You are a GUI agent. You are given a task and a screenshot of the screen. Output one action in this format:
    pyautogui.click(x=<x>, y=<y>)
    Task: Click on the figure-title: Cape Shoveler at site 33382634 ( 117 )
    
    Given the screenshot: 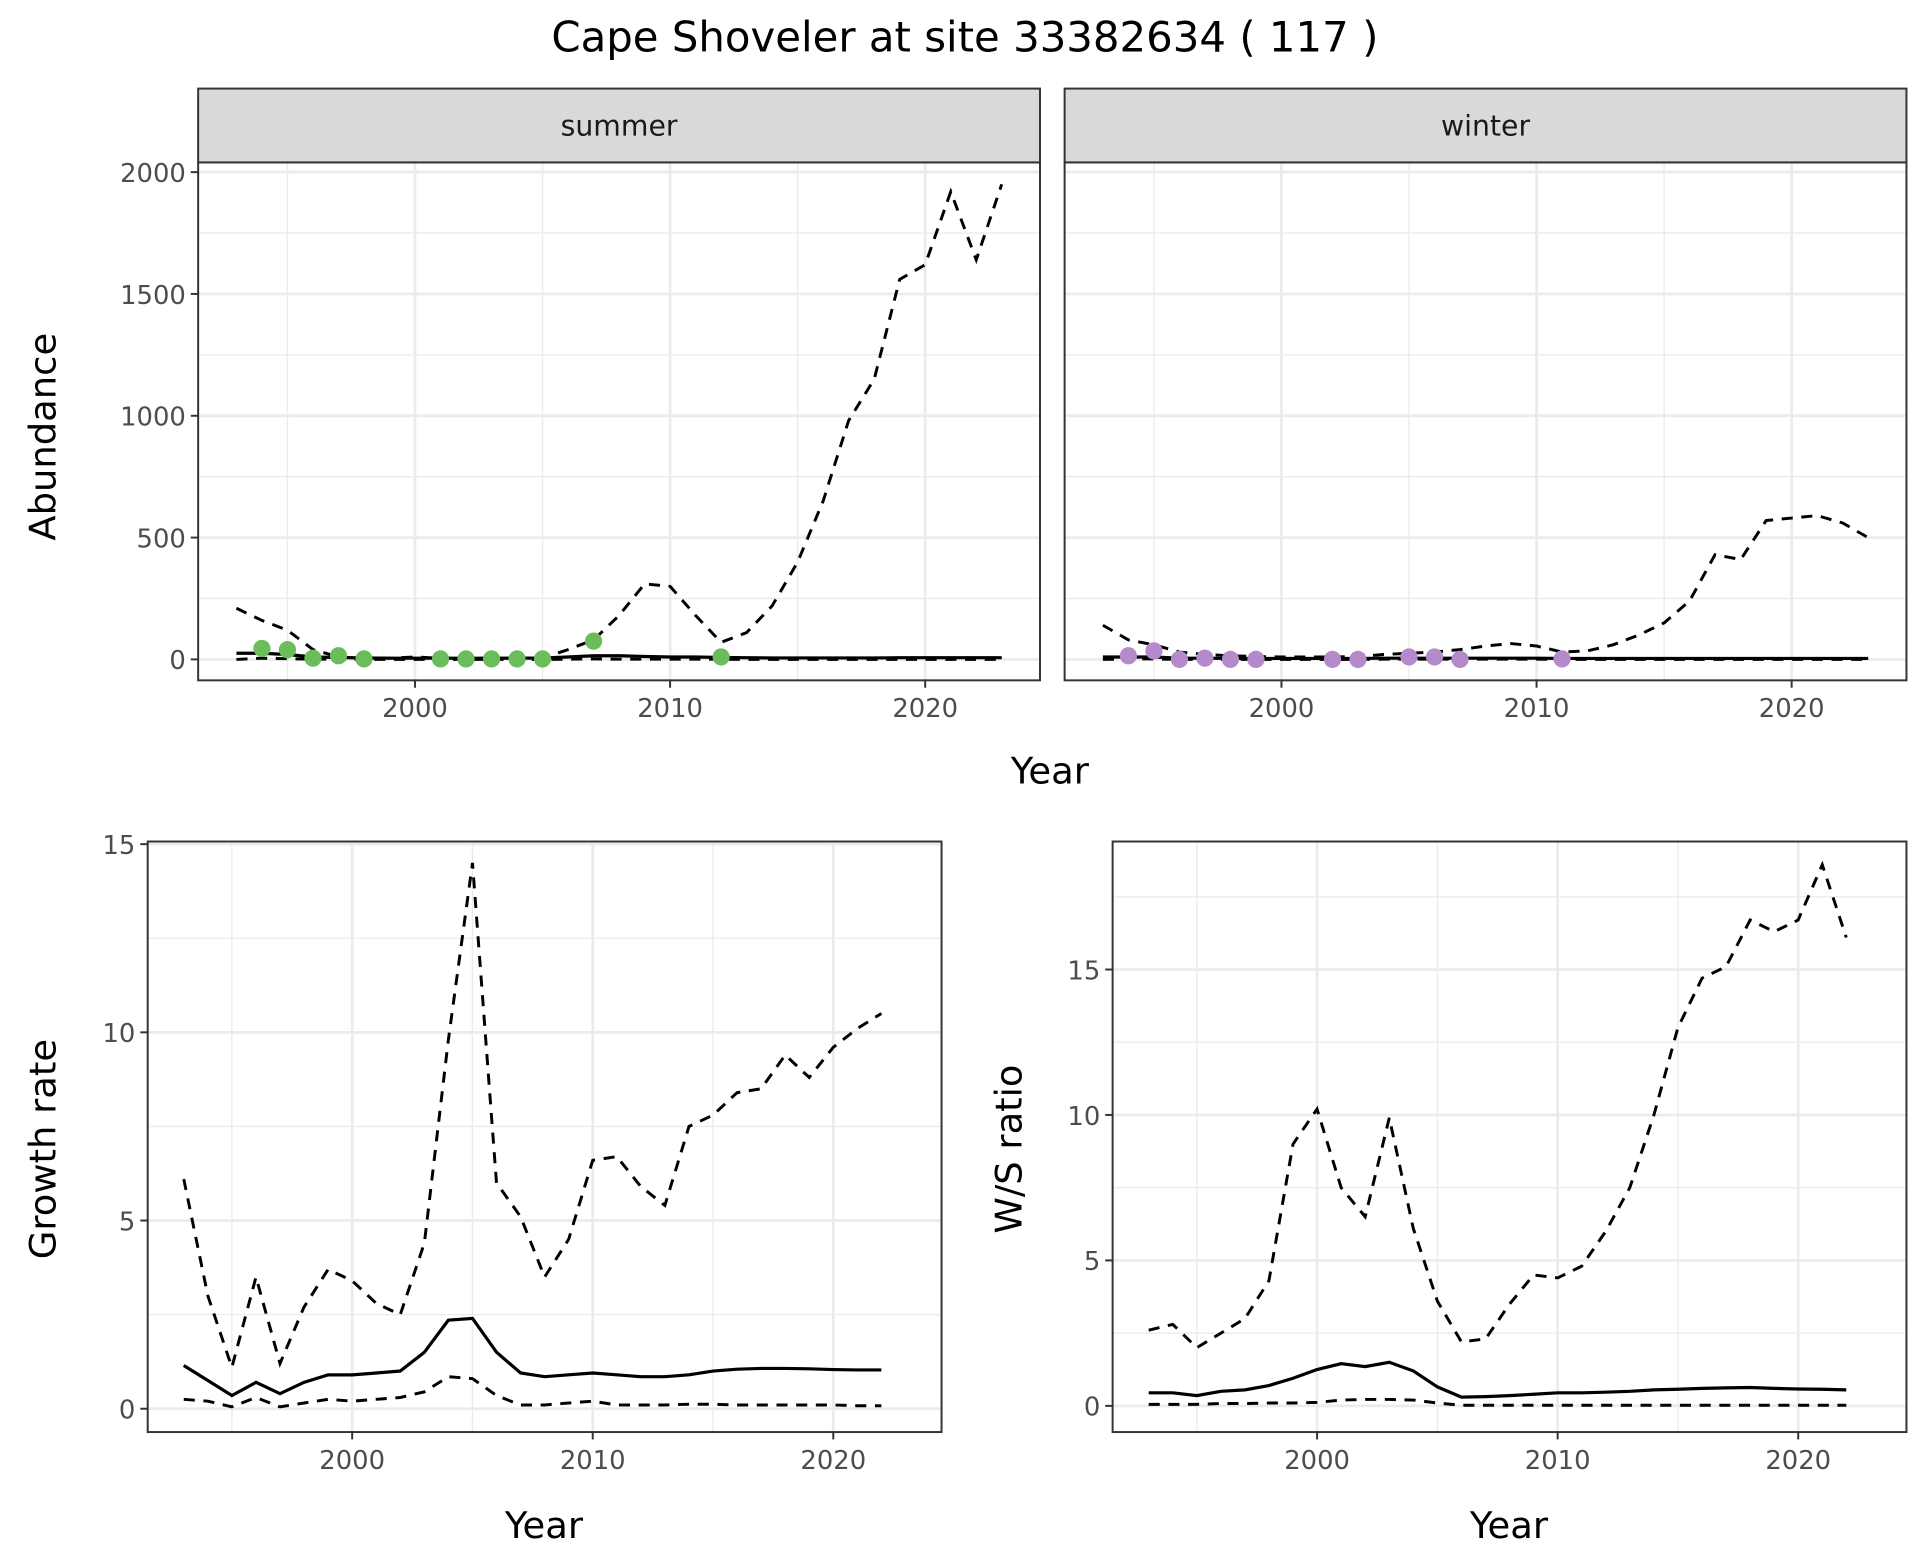 What is the action you would take?
    pyautogui.click(x=964, y=37)
    